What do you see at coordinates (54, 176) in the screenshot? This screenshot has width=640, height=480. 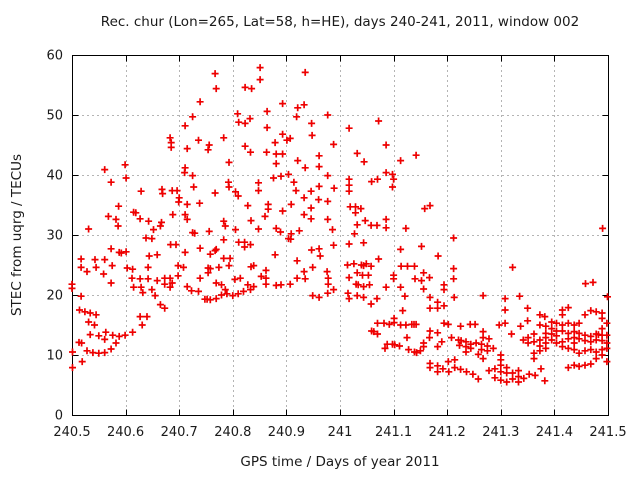 I see `y-tick-label: 40` at bounding box center [54, 176].